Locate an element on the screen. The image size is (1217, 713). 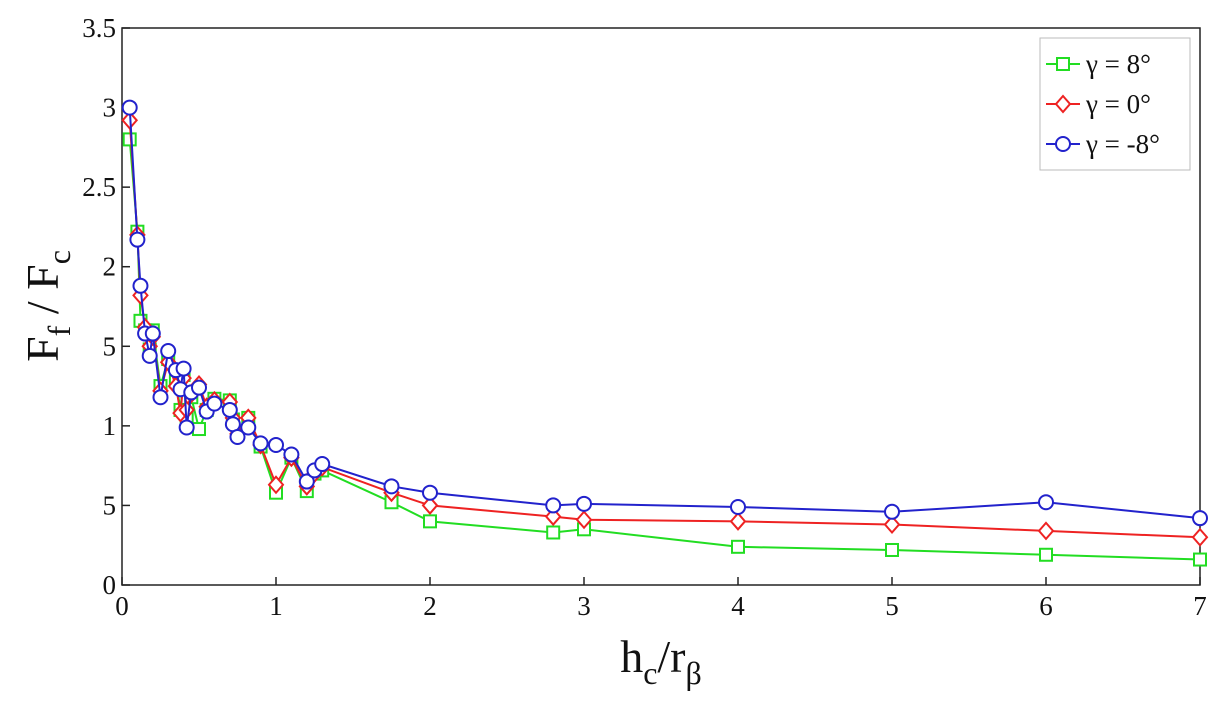
x-tick-label: 7 is located at coordinates (1200, 606).